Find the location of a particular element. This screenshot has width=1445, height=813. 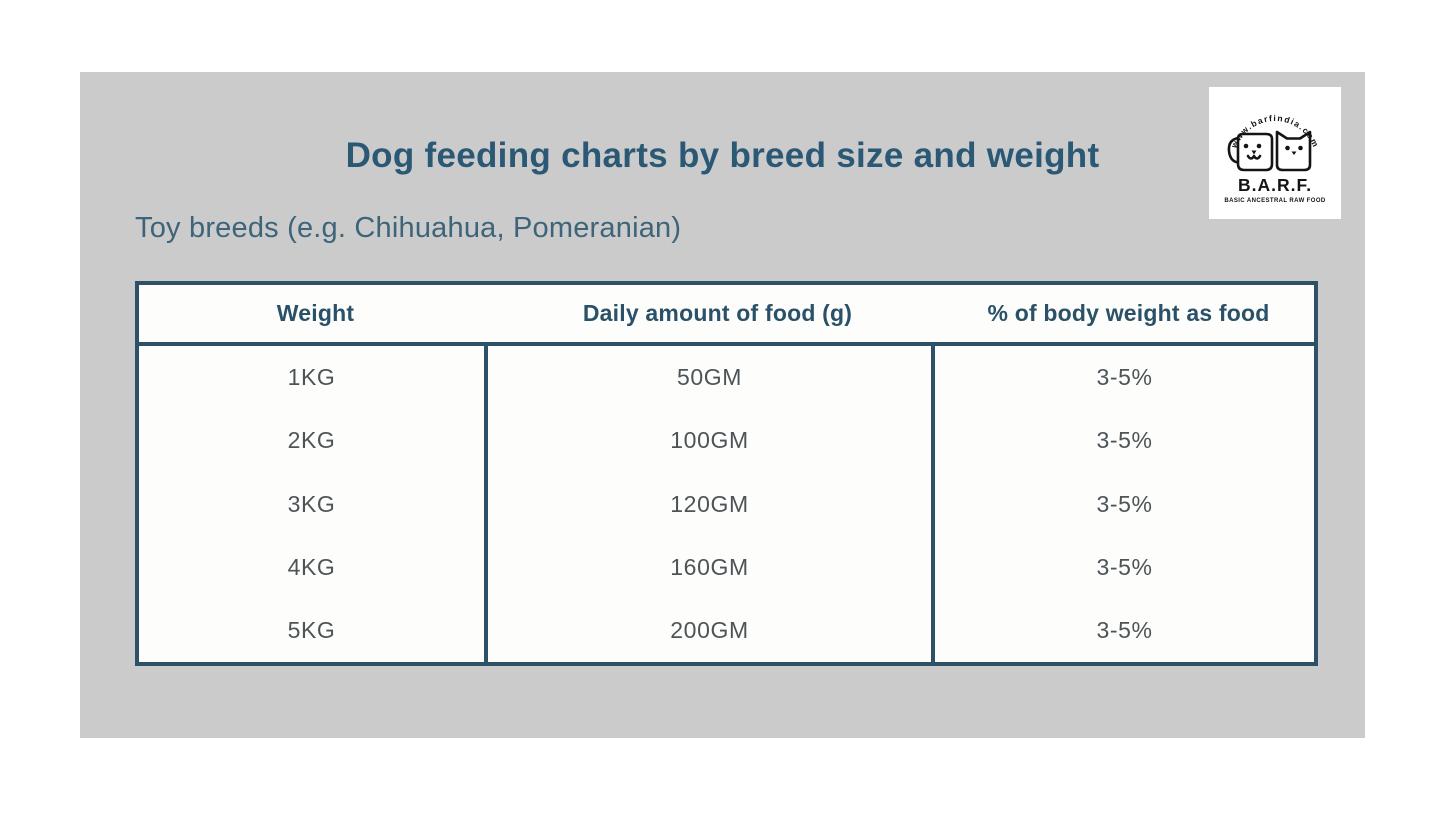

table-cell: 50GM is located at coordinates (709, 377).